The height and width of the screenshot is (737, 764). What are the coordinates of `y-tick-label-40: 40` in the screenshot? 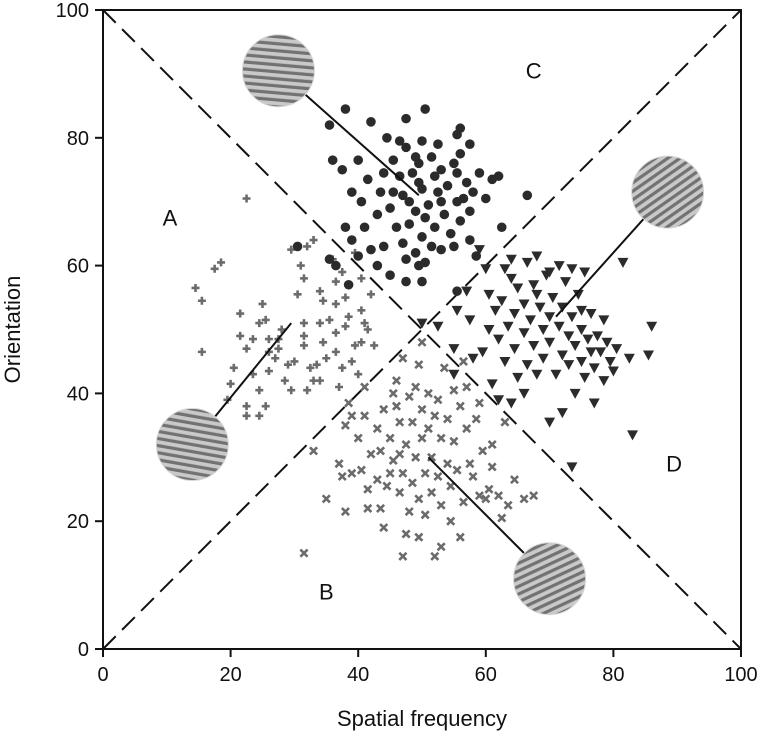 It's located at (78, 394).